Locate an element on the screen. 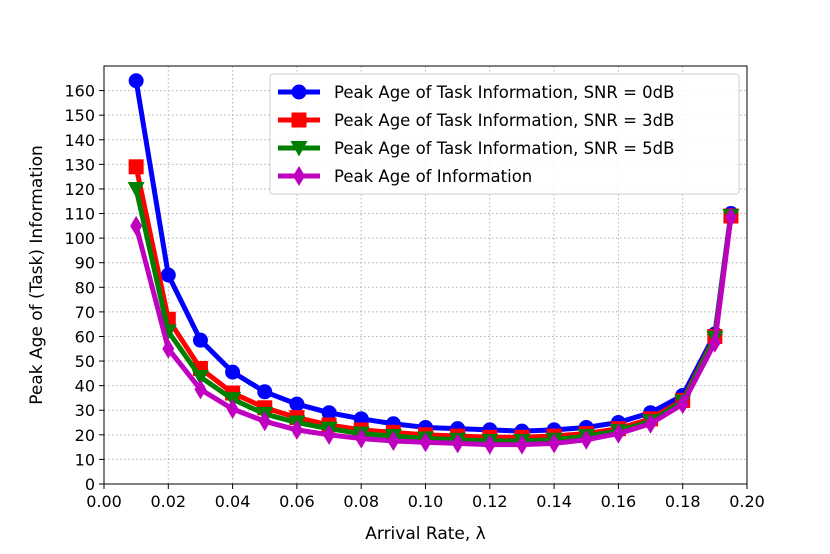  y-tick-label: 70 is located at coordinates (85, 312).